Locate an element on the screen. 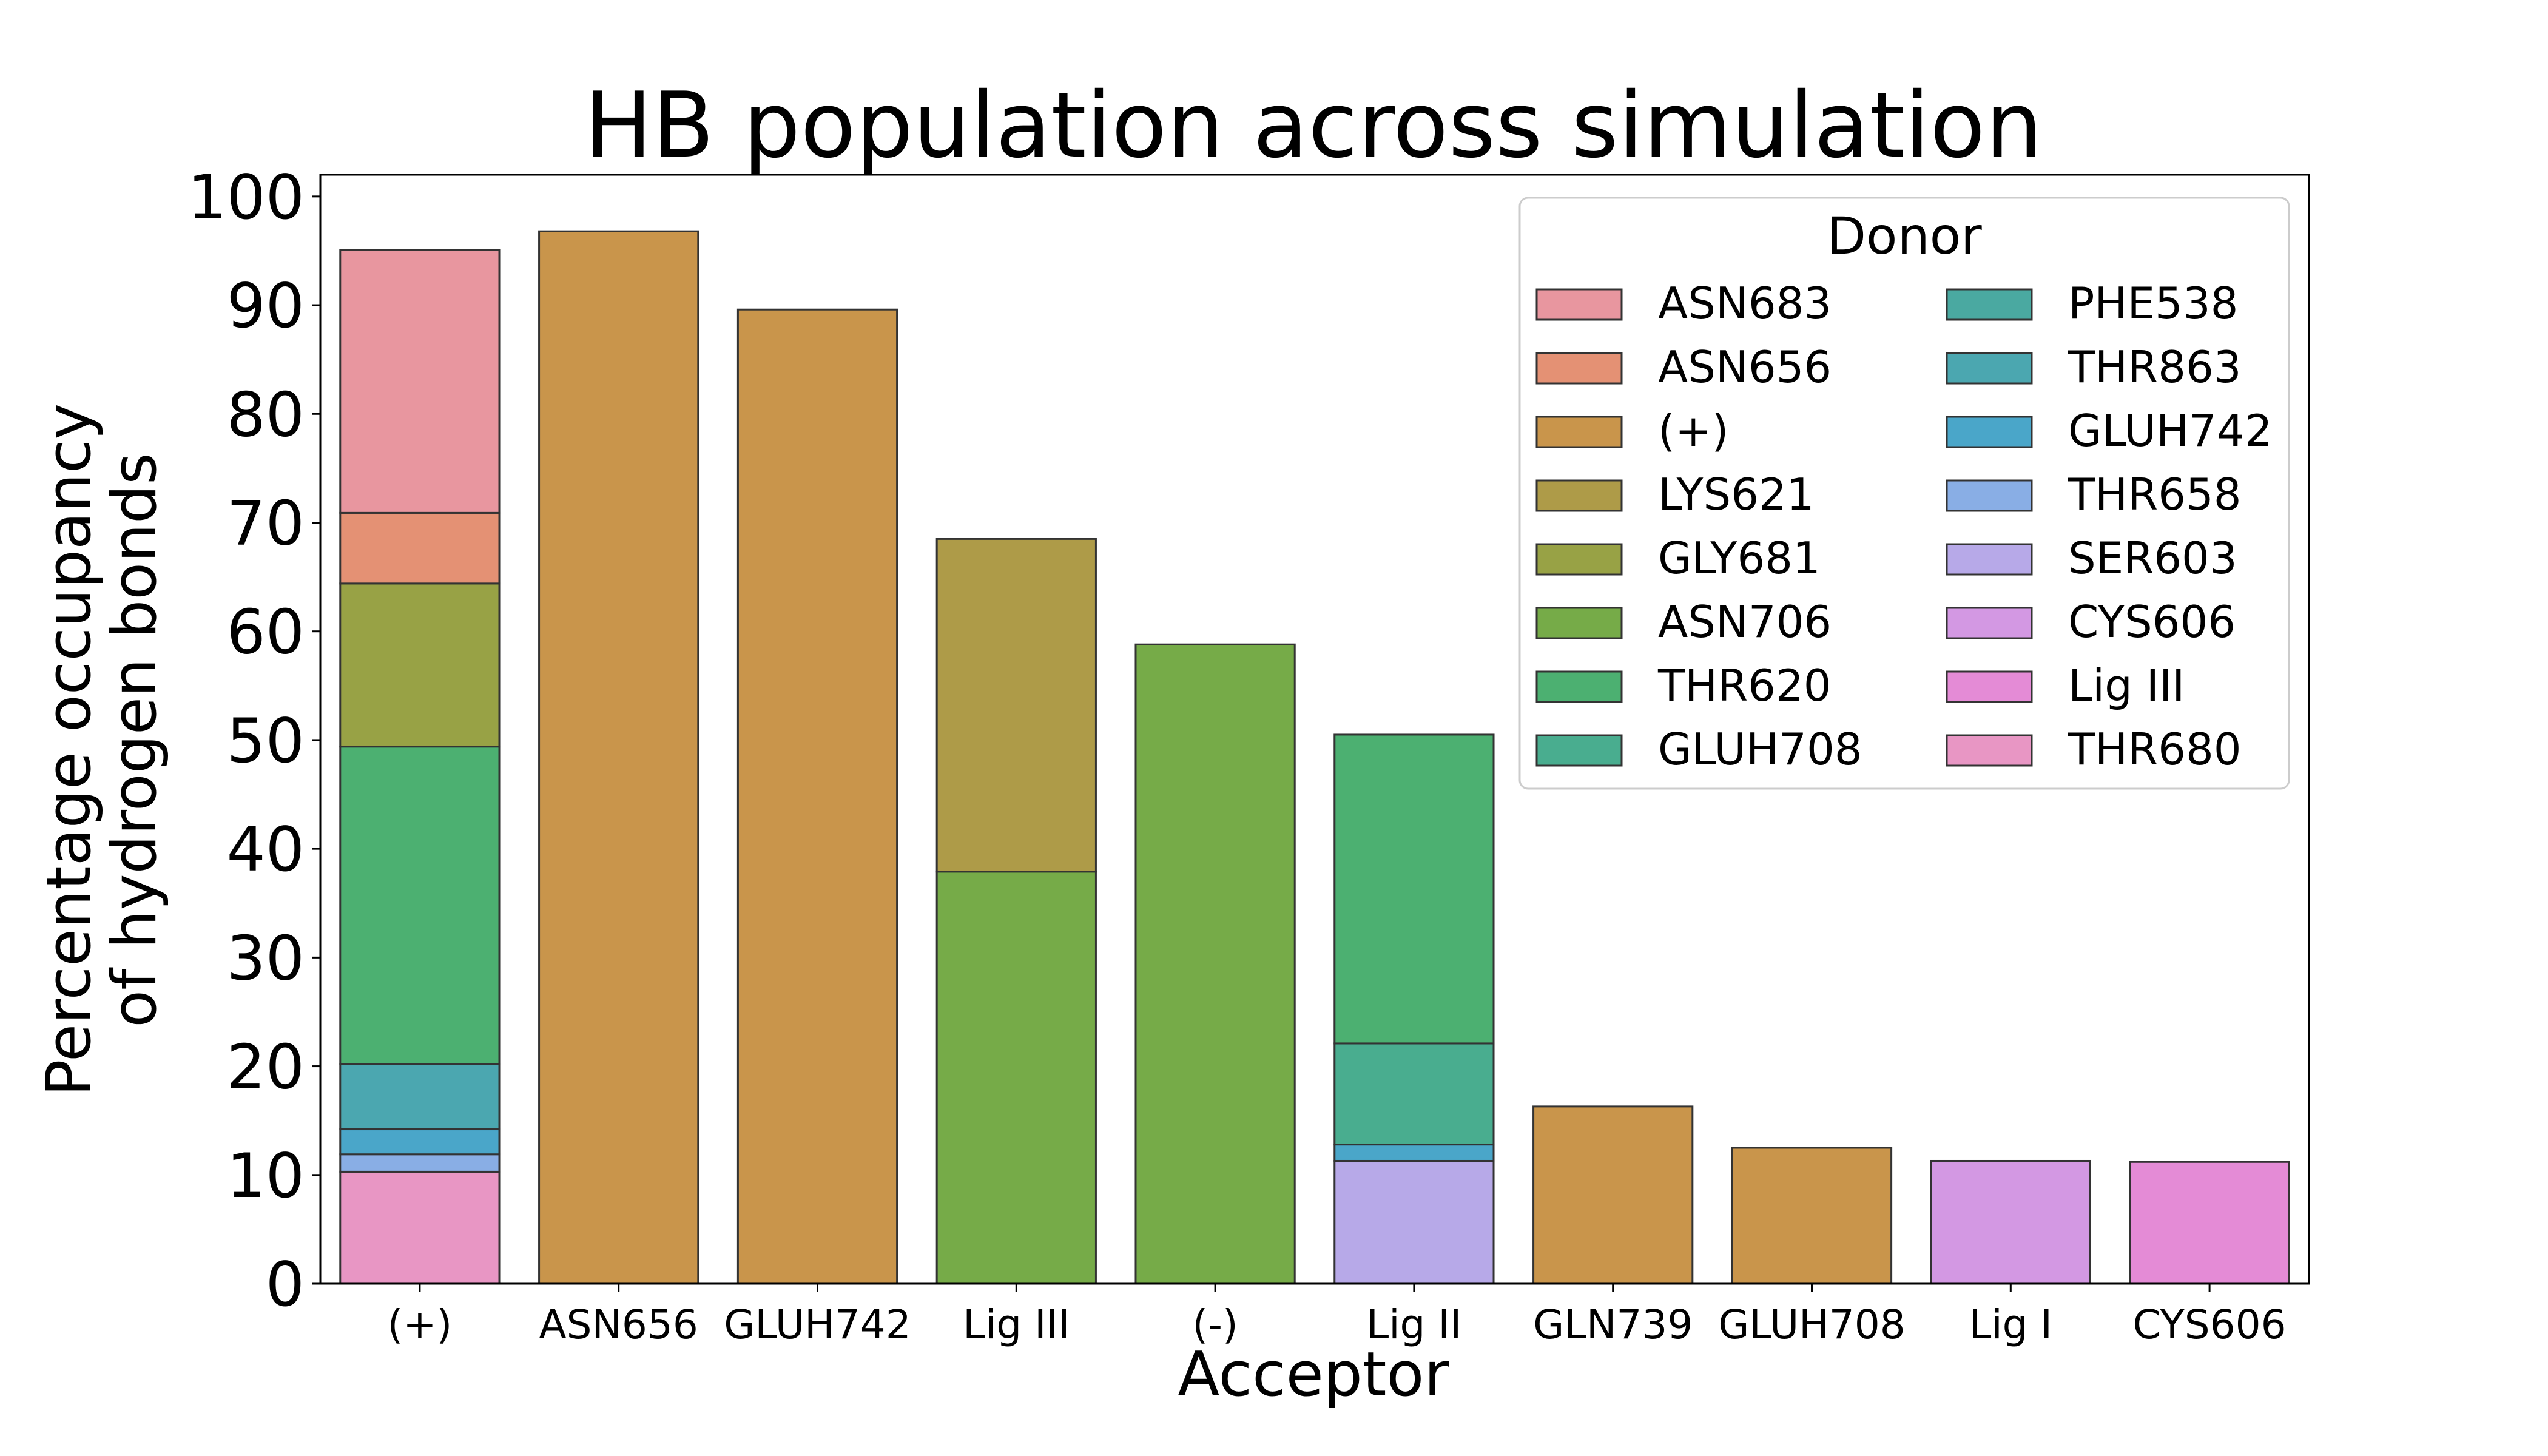 The width and height of the screenshot is (2548, 1456). y-tick-label: 80 is located at coordinates (265, 414).